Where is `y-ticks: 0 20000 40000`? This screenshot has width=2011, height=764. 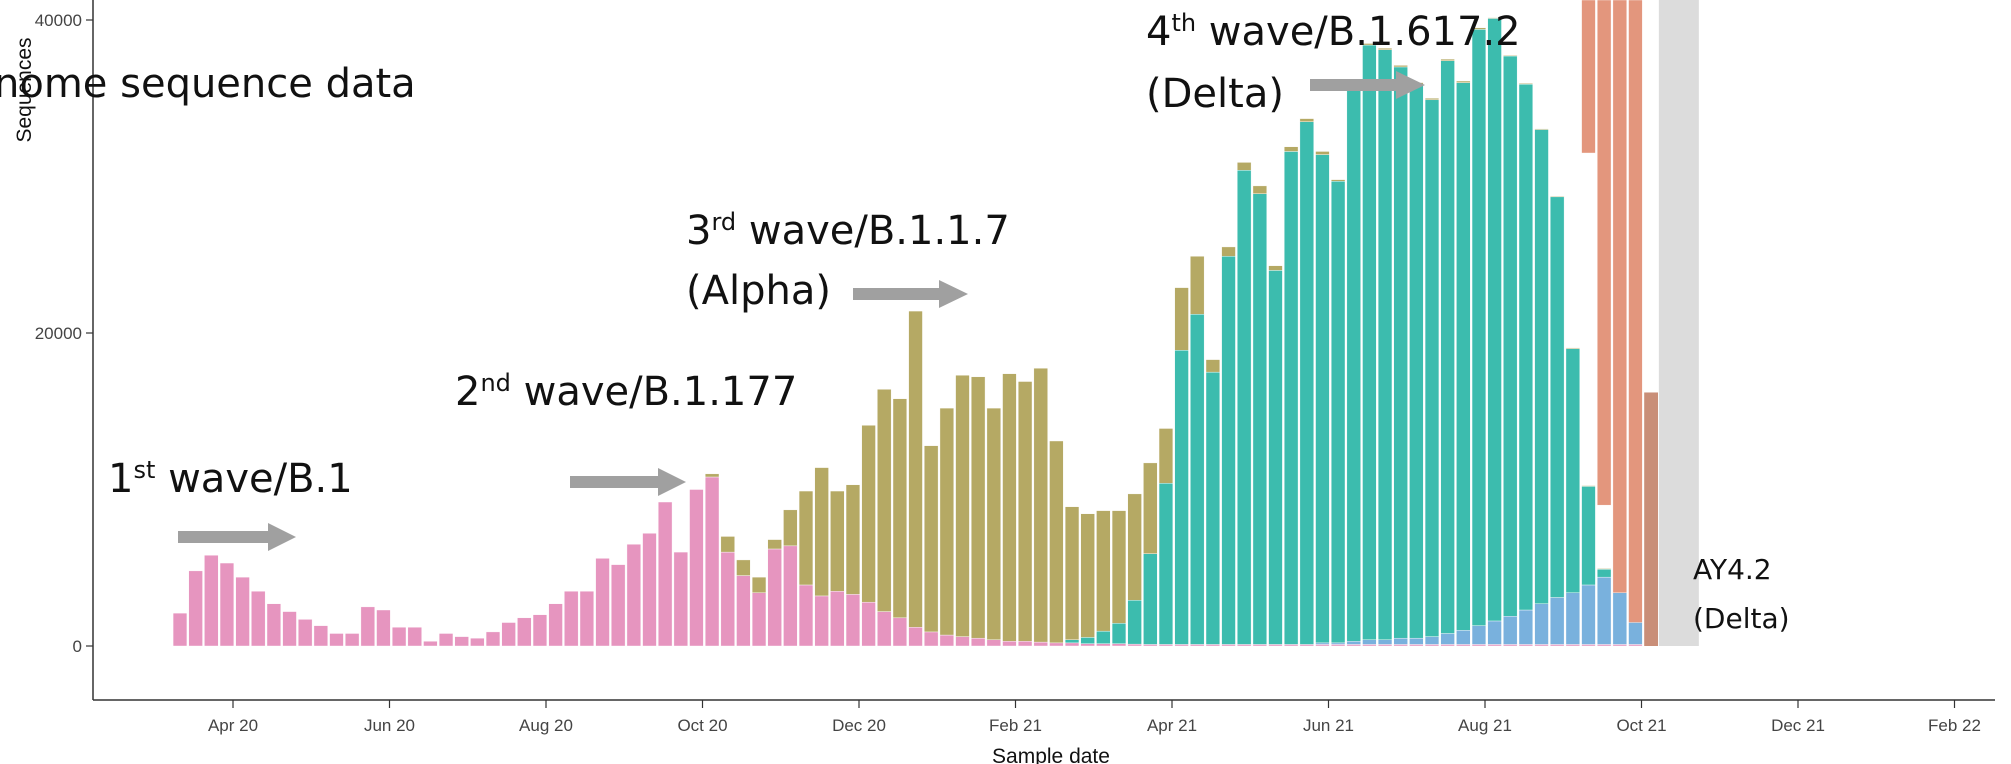 y-ticks: 0 20000 40000 is located at coordinates (64, 333).